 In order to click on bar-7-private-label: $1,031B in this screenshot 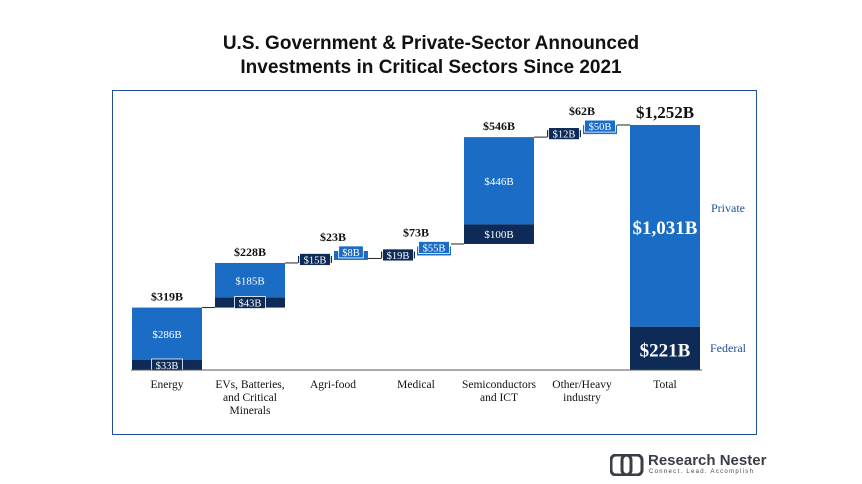, I will do `click(665, 228)`.